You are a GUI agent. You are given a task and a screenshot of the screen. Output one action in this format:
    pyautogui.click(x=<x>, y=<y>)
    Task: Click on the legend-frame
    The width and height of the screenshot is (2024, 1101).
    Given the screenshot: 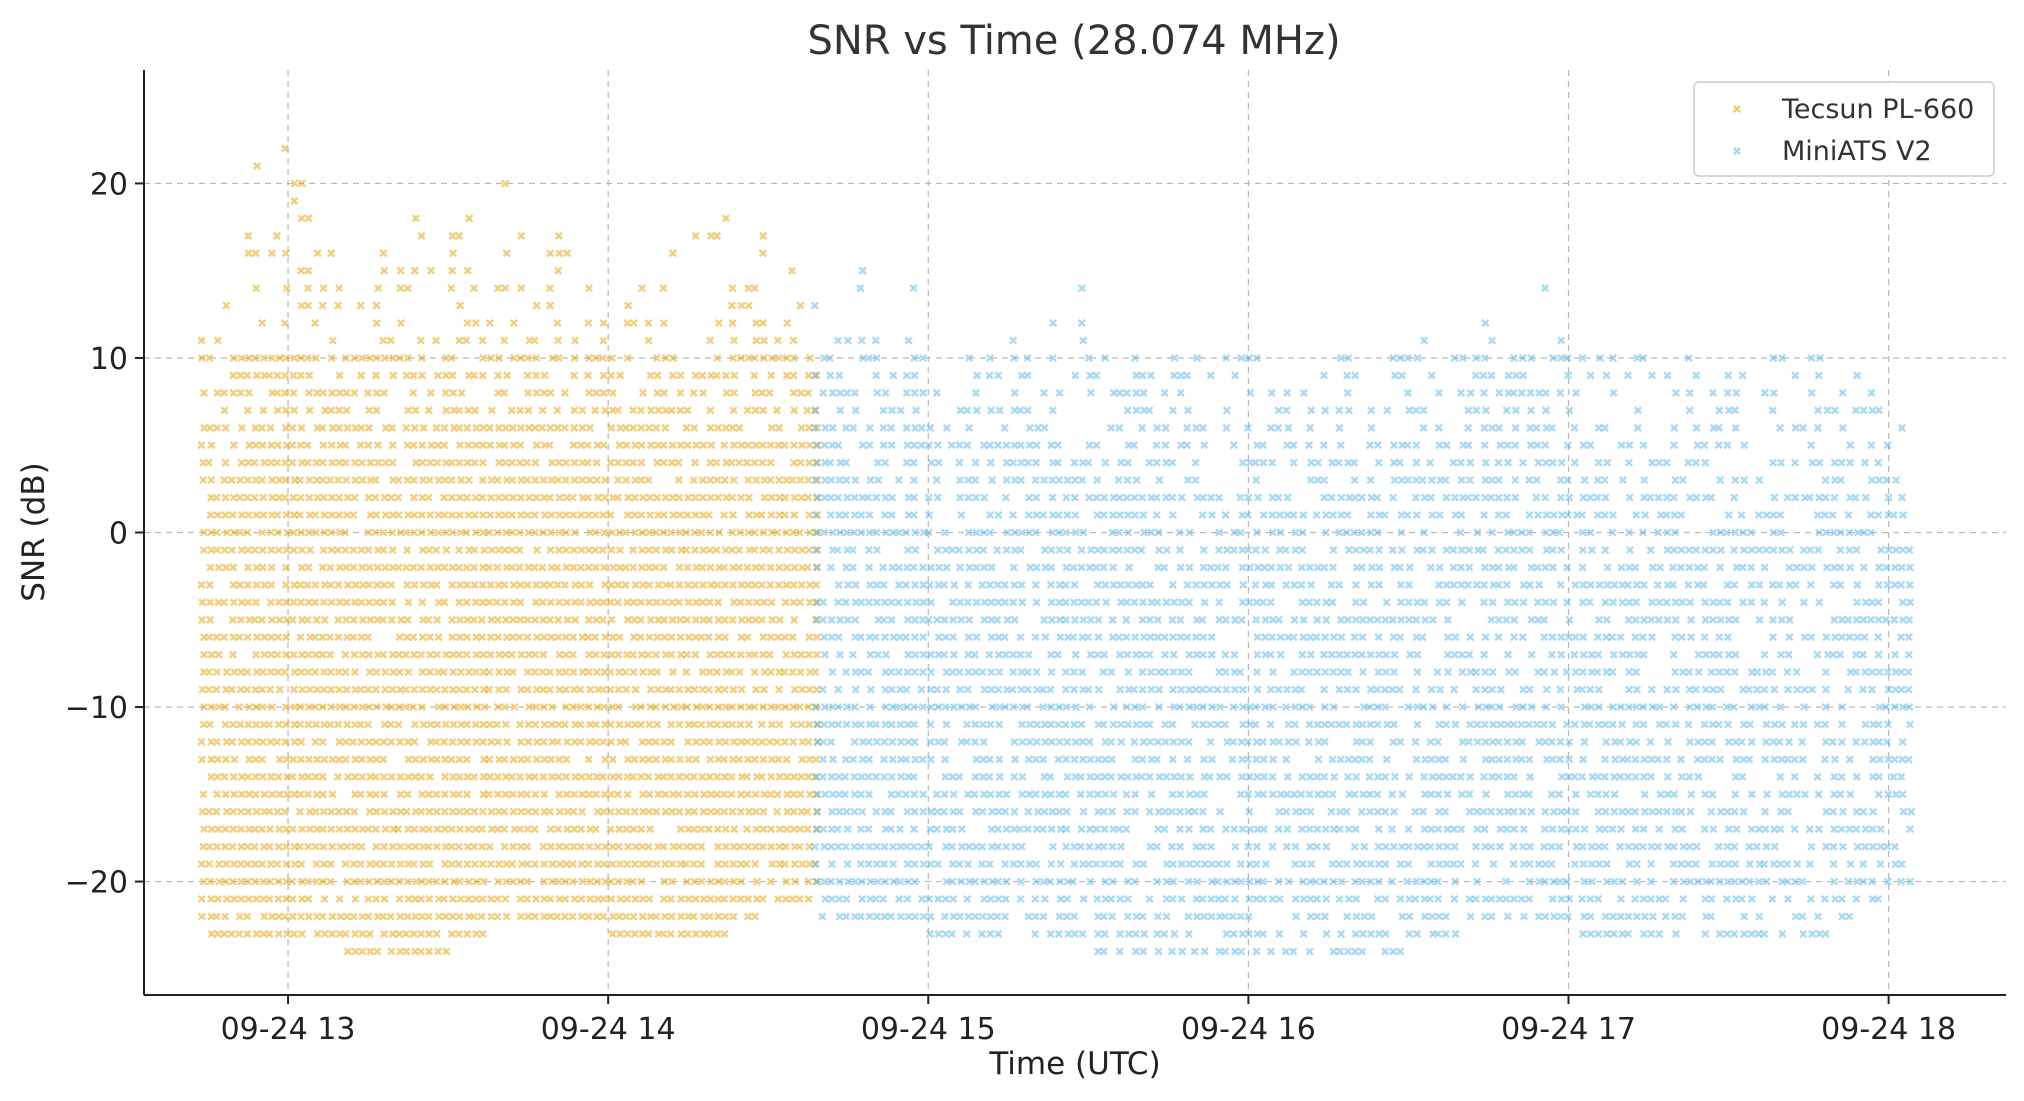 What is the action you would take?
    pyautogui.click(x=1844, y=129)
    